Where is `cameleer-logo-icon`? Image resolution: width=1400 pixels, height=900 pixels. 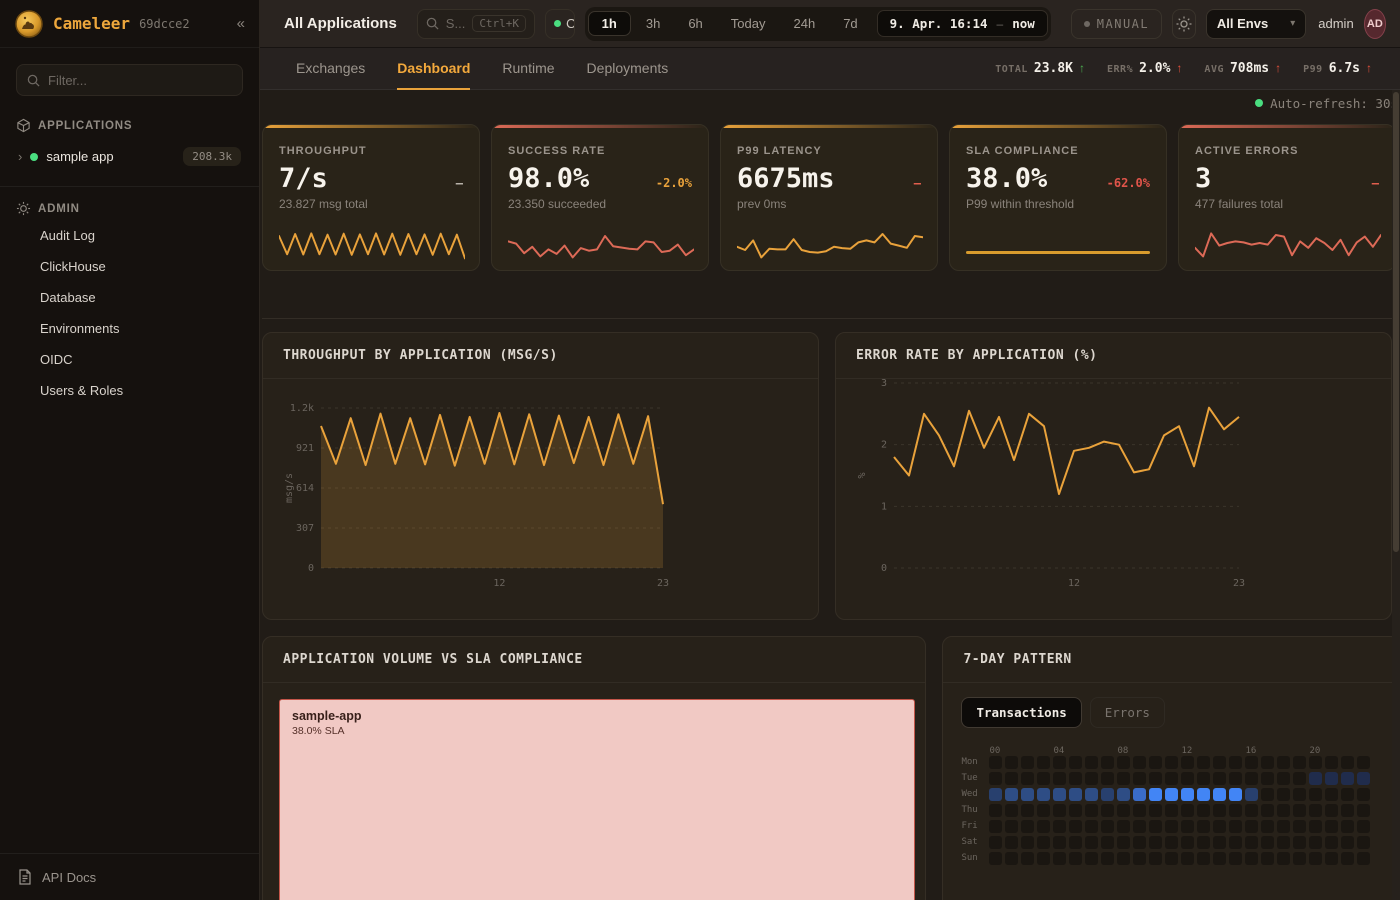 cameleer-logo-icon is located at coordinates (29, 23).